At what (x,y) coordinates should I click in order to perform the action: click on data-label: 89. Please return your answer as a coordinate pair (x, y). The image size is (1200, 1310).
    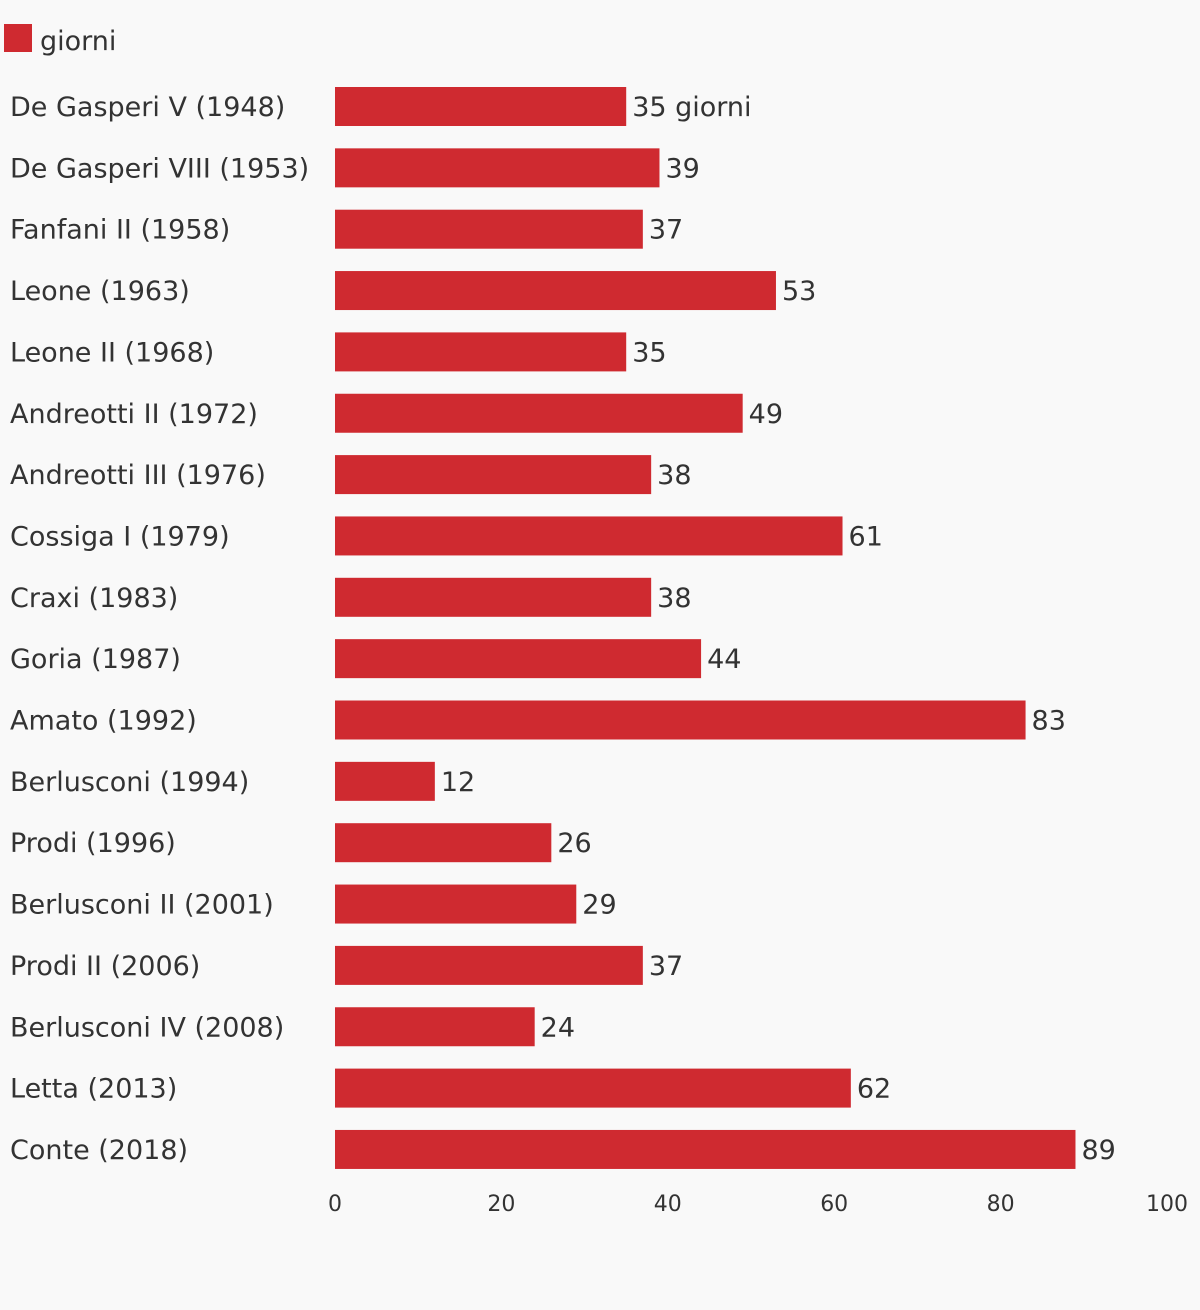
    Looking at the image, I should click on (1098, 1150).